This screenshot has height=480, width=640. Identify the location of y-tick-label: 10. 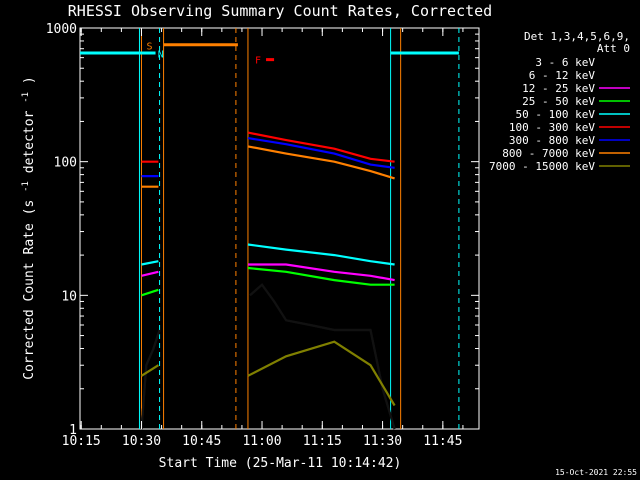
(69, 296).